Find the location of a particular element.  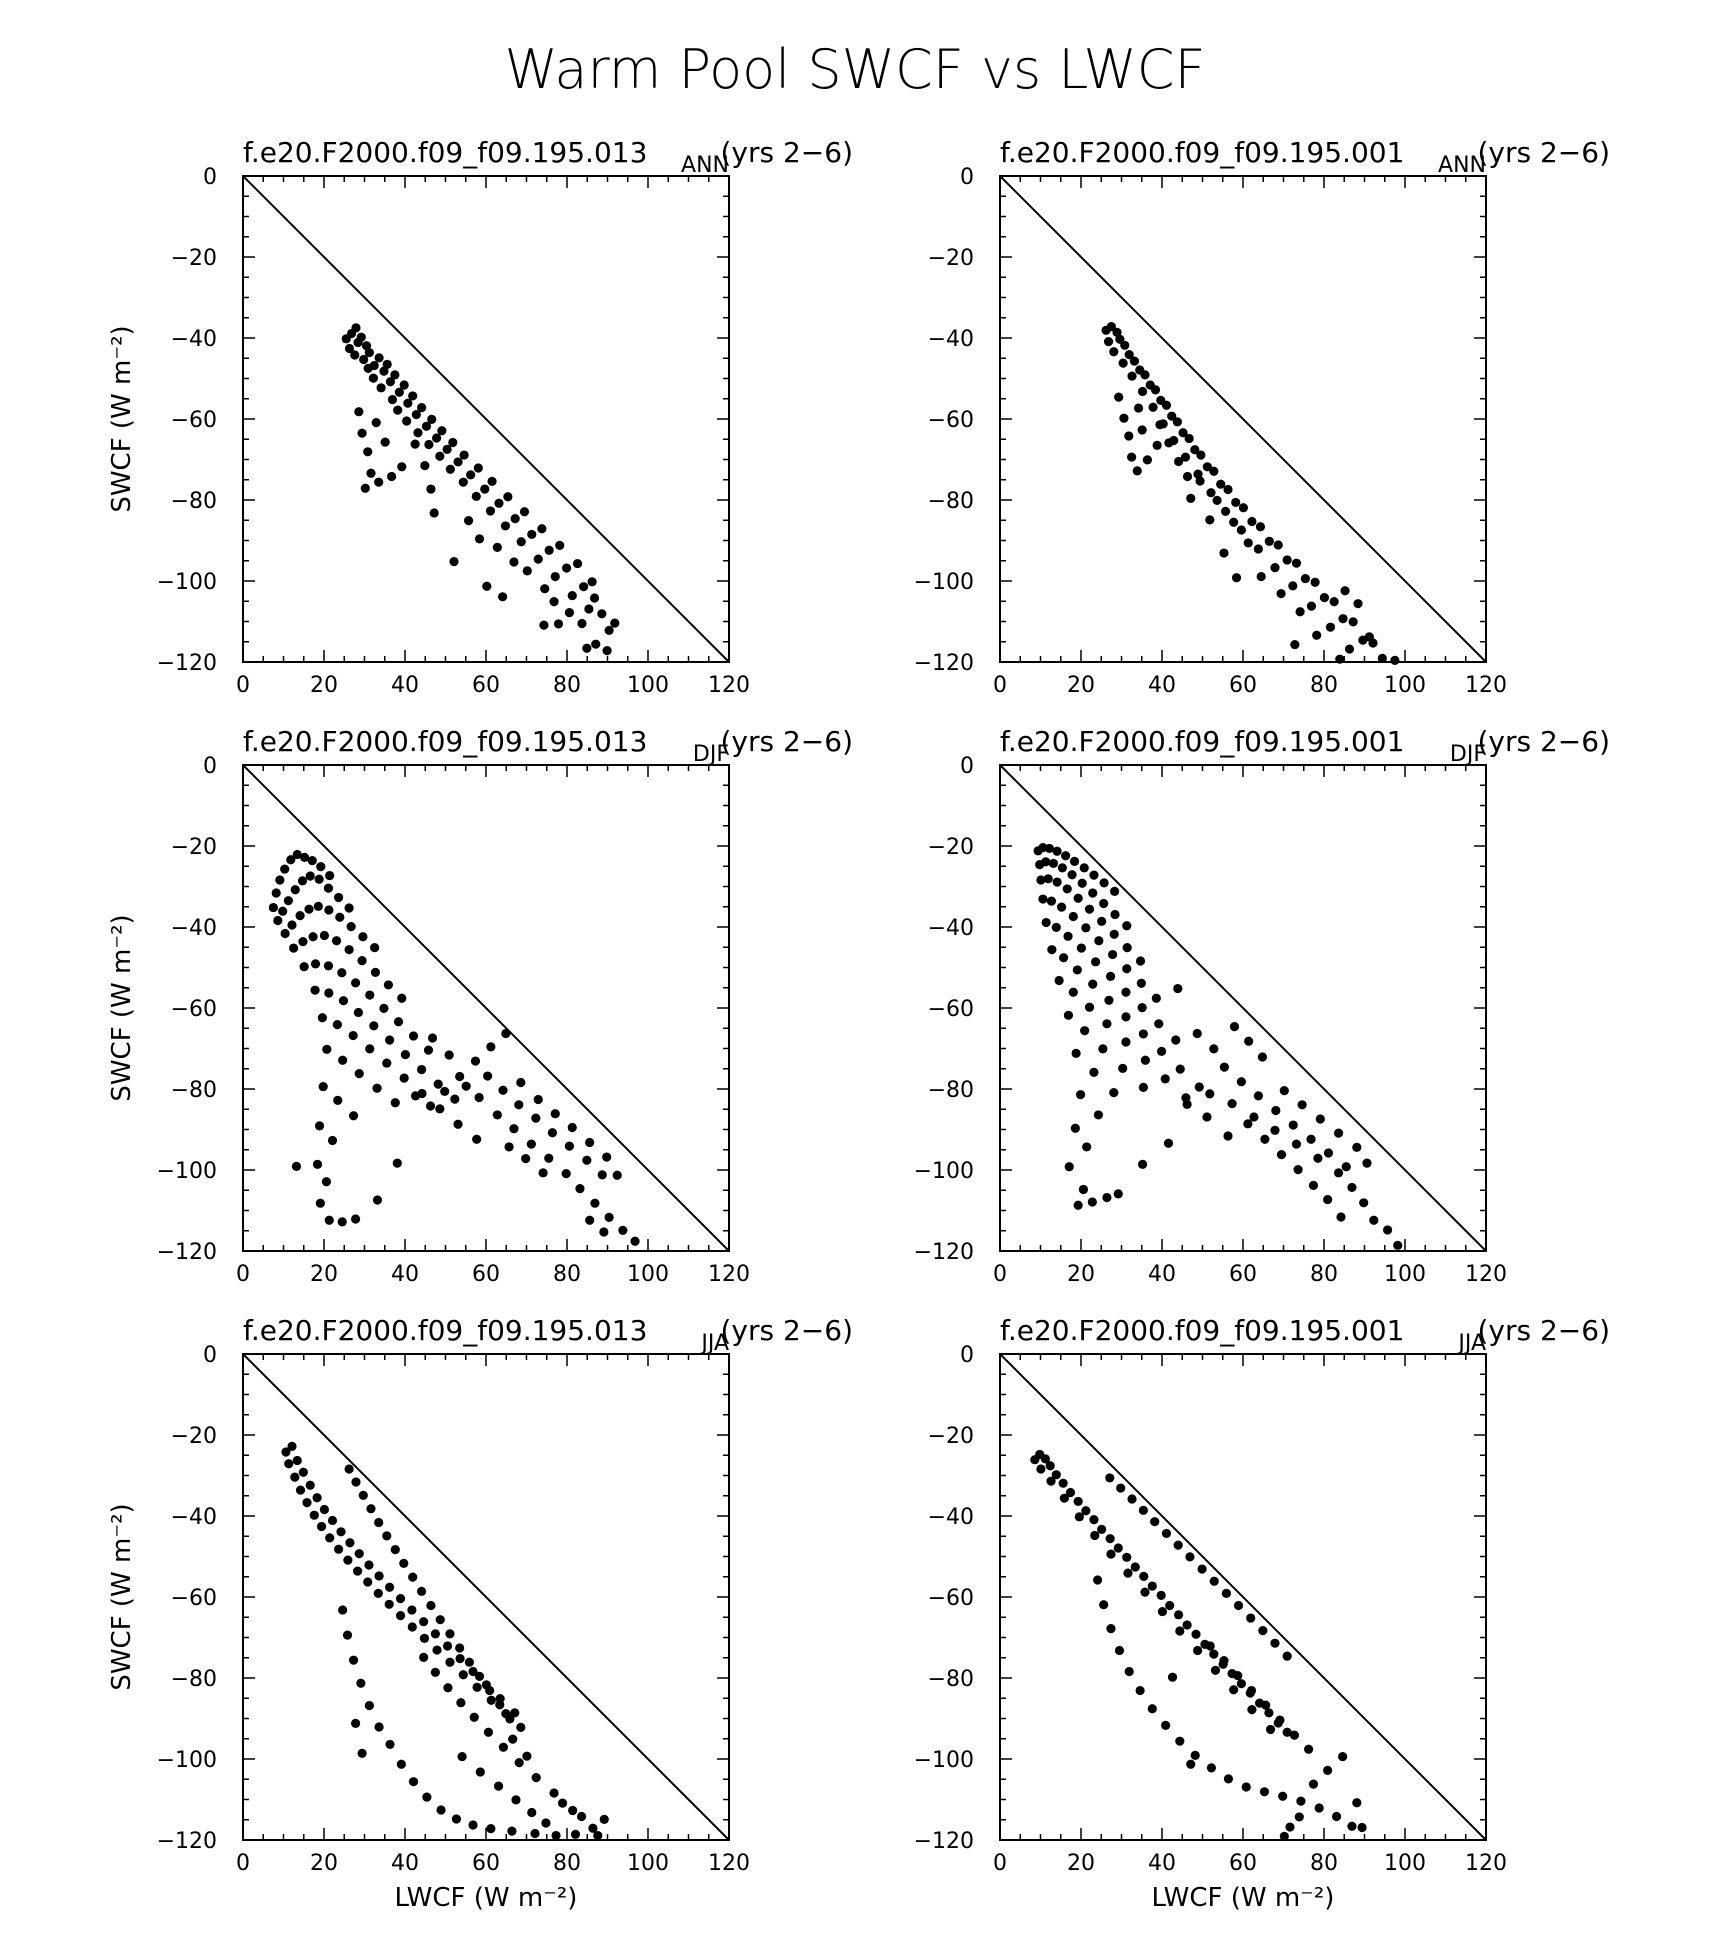

y-axis-label: SWCF (W m⁻²) is located at coordinates (122, 1007).